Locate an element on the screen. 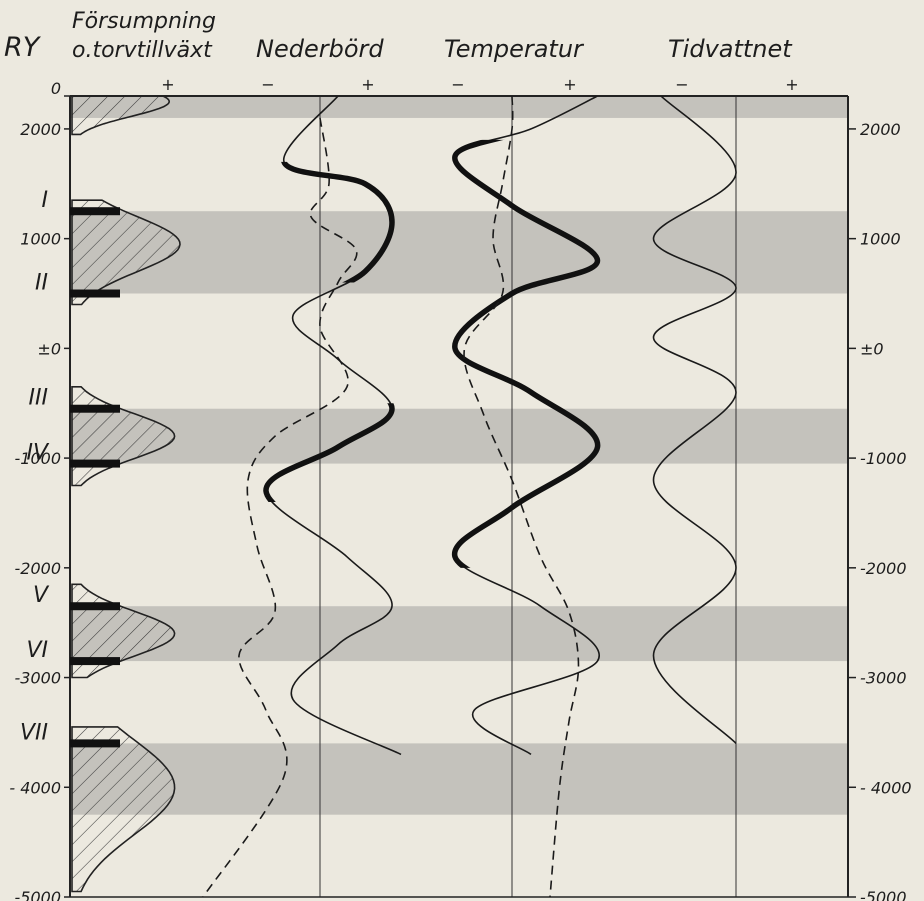 The image size is (924, 901). right-tick-label: -1000 is located at coordinates (883, 458).